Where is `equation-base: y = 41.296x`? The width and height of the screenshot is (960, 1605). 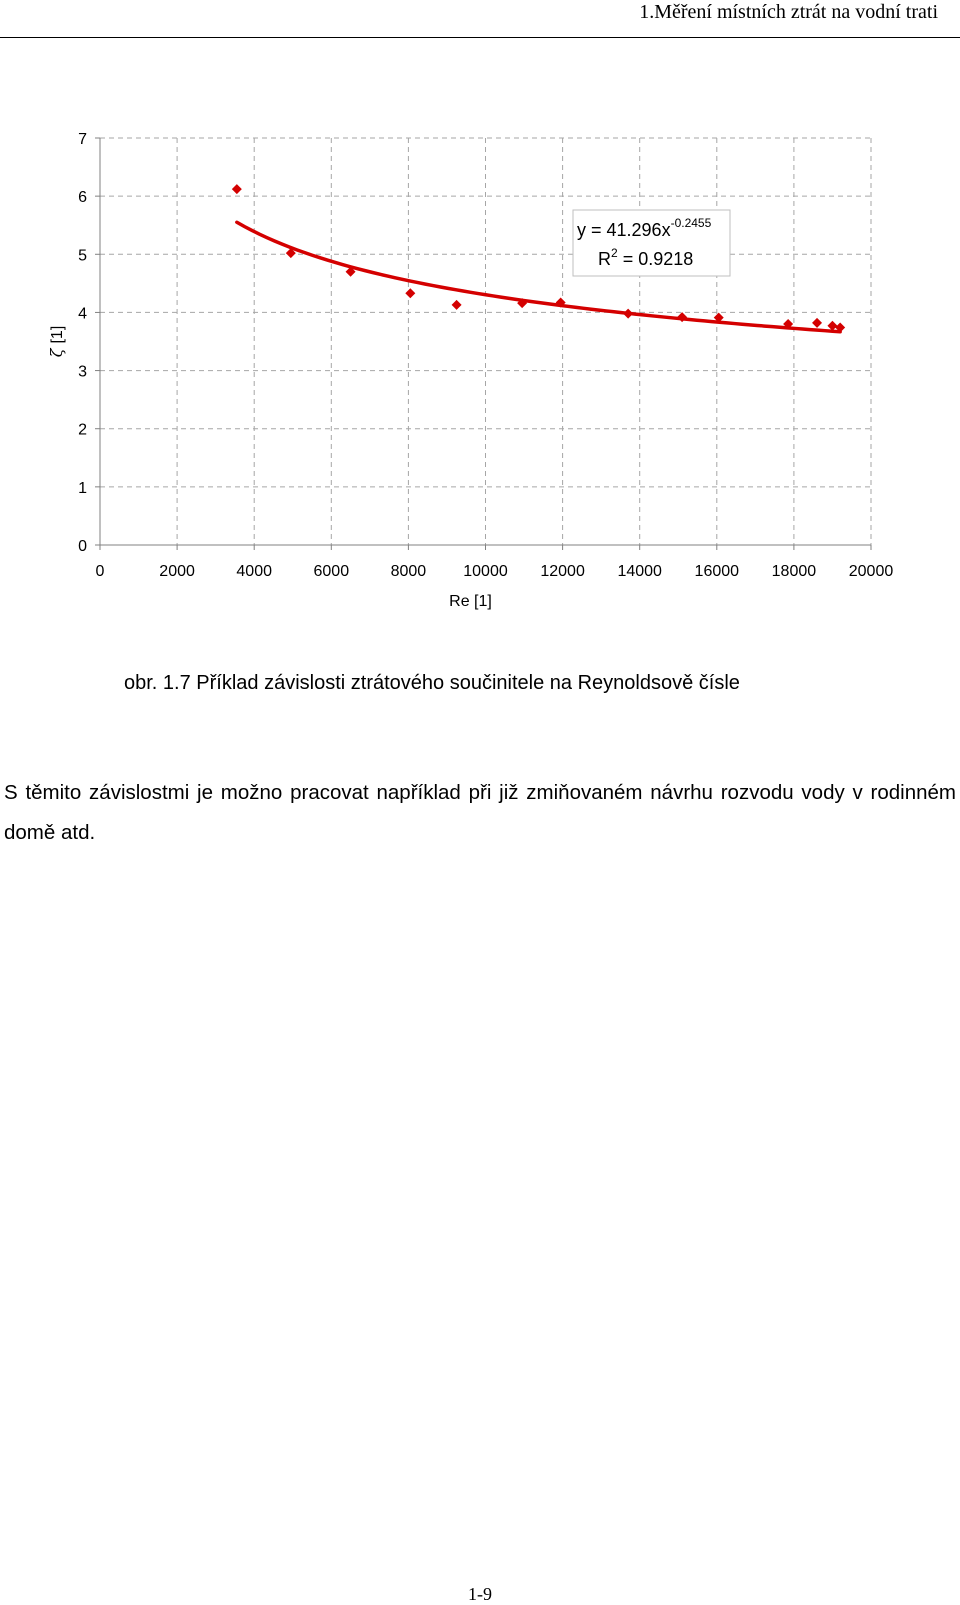 equation-base: y = 41.296x is located at coordinates (624, 230).